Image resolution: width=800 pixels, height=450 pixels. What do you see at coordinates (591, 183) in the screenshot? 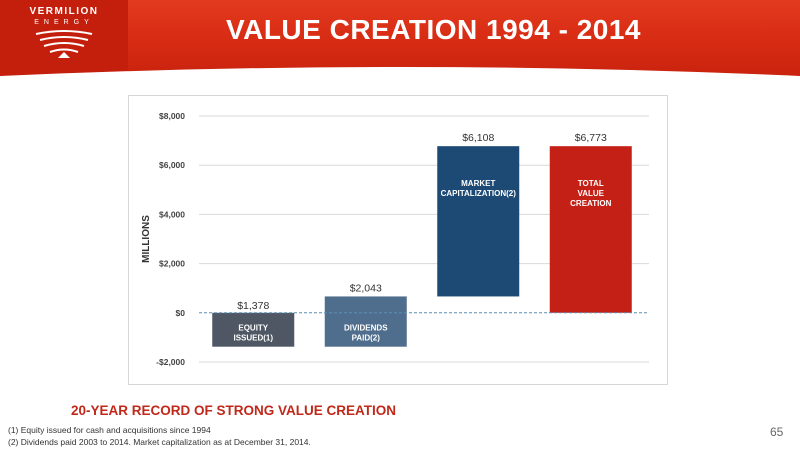
I see `category-label: TOTAL` at bounding box center [591, 183].